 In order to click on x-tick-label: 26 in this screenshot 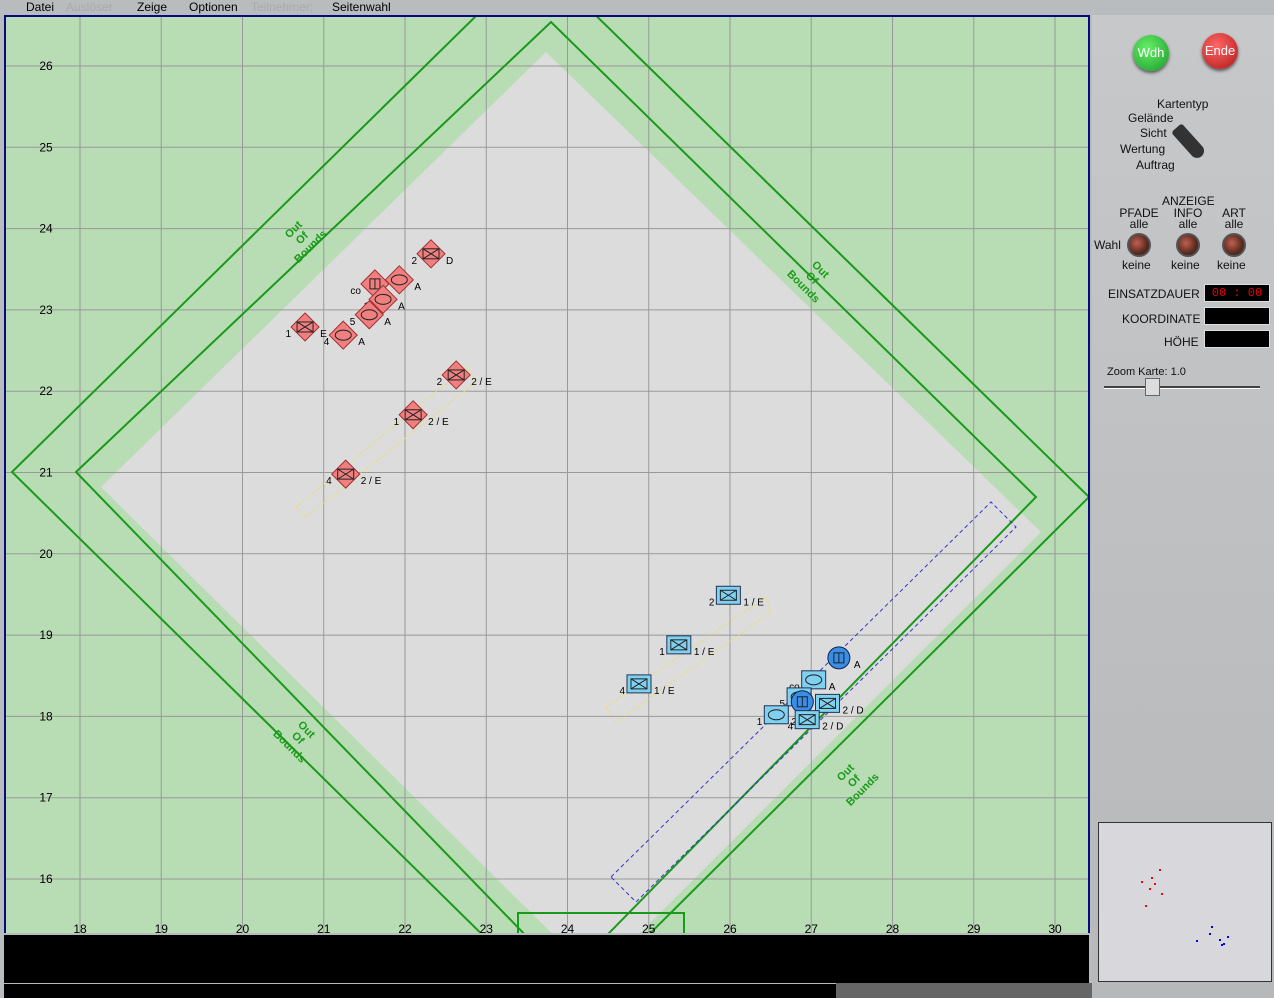, I will do `click(730, 927)`.